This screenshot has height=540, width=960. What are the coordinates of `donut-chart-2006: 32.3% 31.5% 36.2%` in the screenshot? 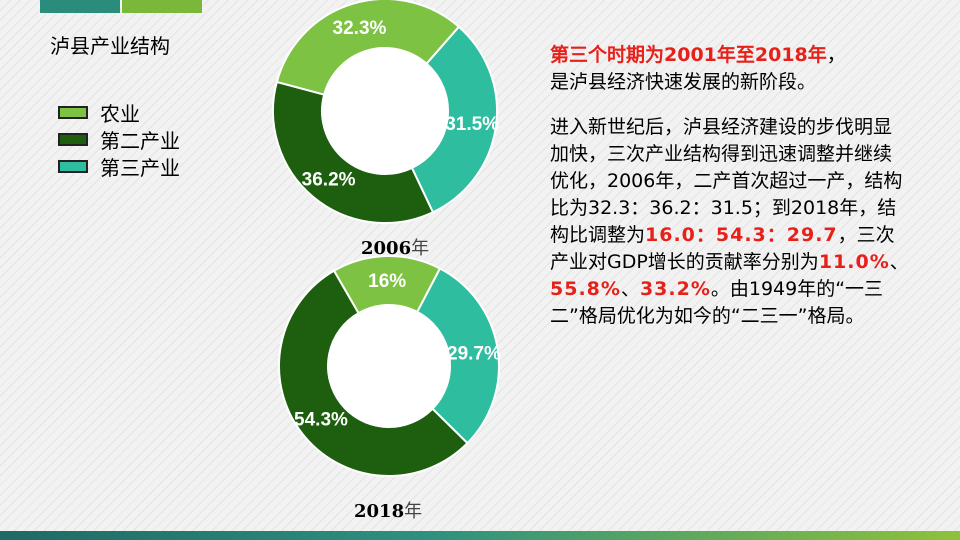 It's located at (385, 112).